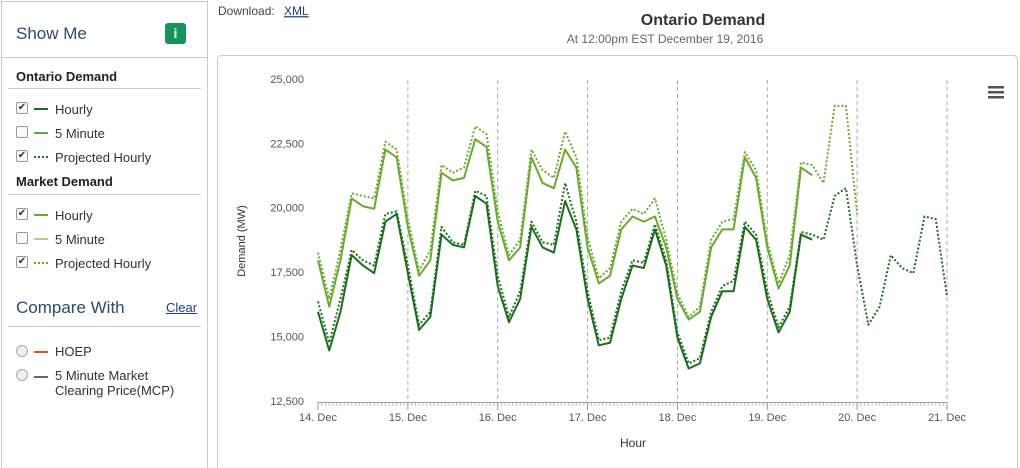 Image resolution: width=1020 pixels, height=468 pixels. I want to click on y-tick-label: 25,000, so click(287, 80).